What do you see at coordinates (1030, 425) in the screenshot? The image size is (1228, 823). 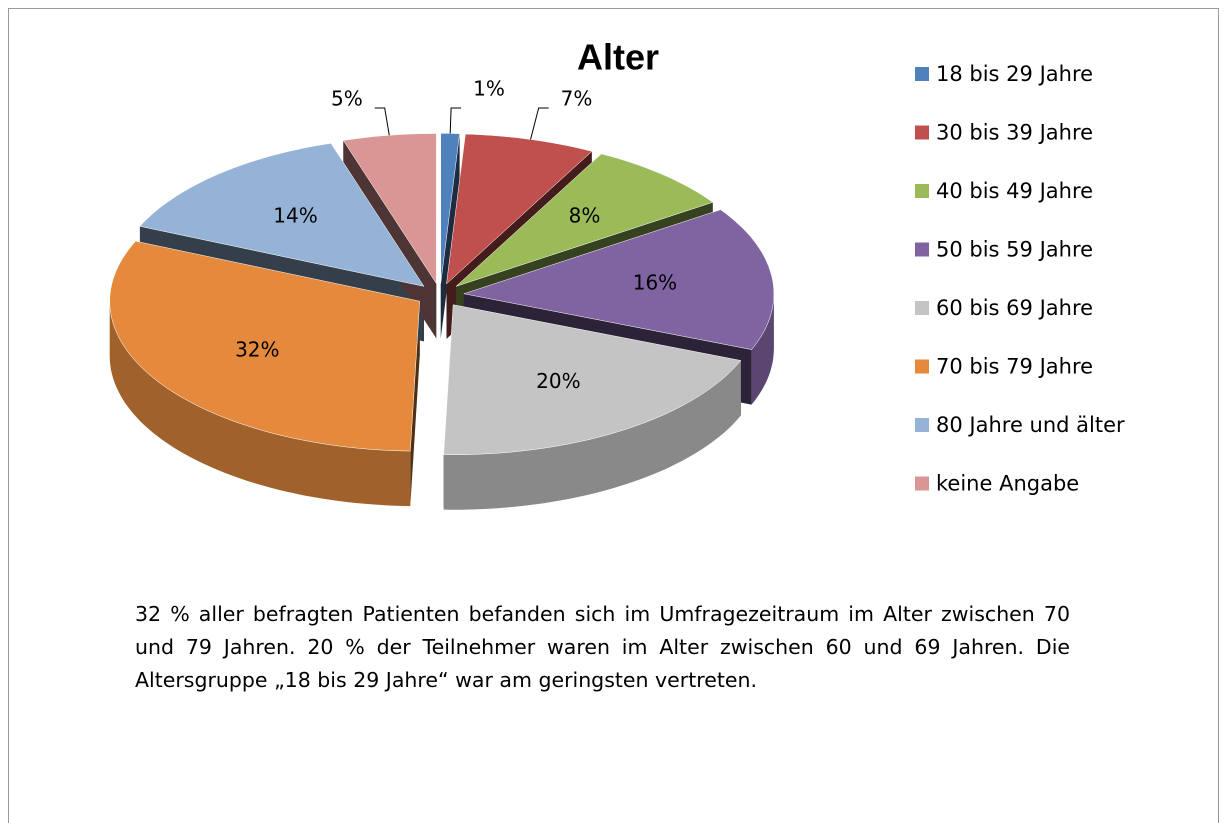 I see `legend-label: 80 Jahre und älter` at bounding box center [1030, 425].